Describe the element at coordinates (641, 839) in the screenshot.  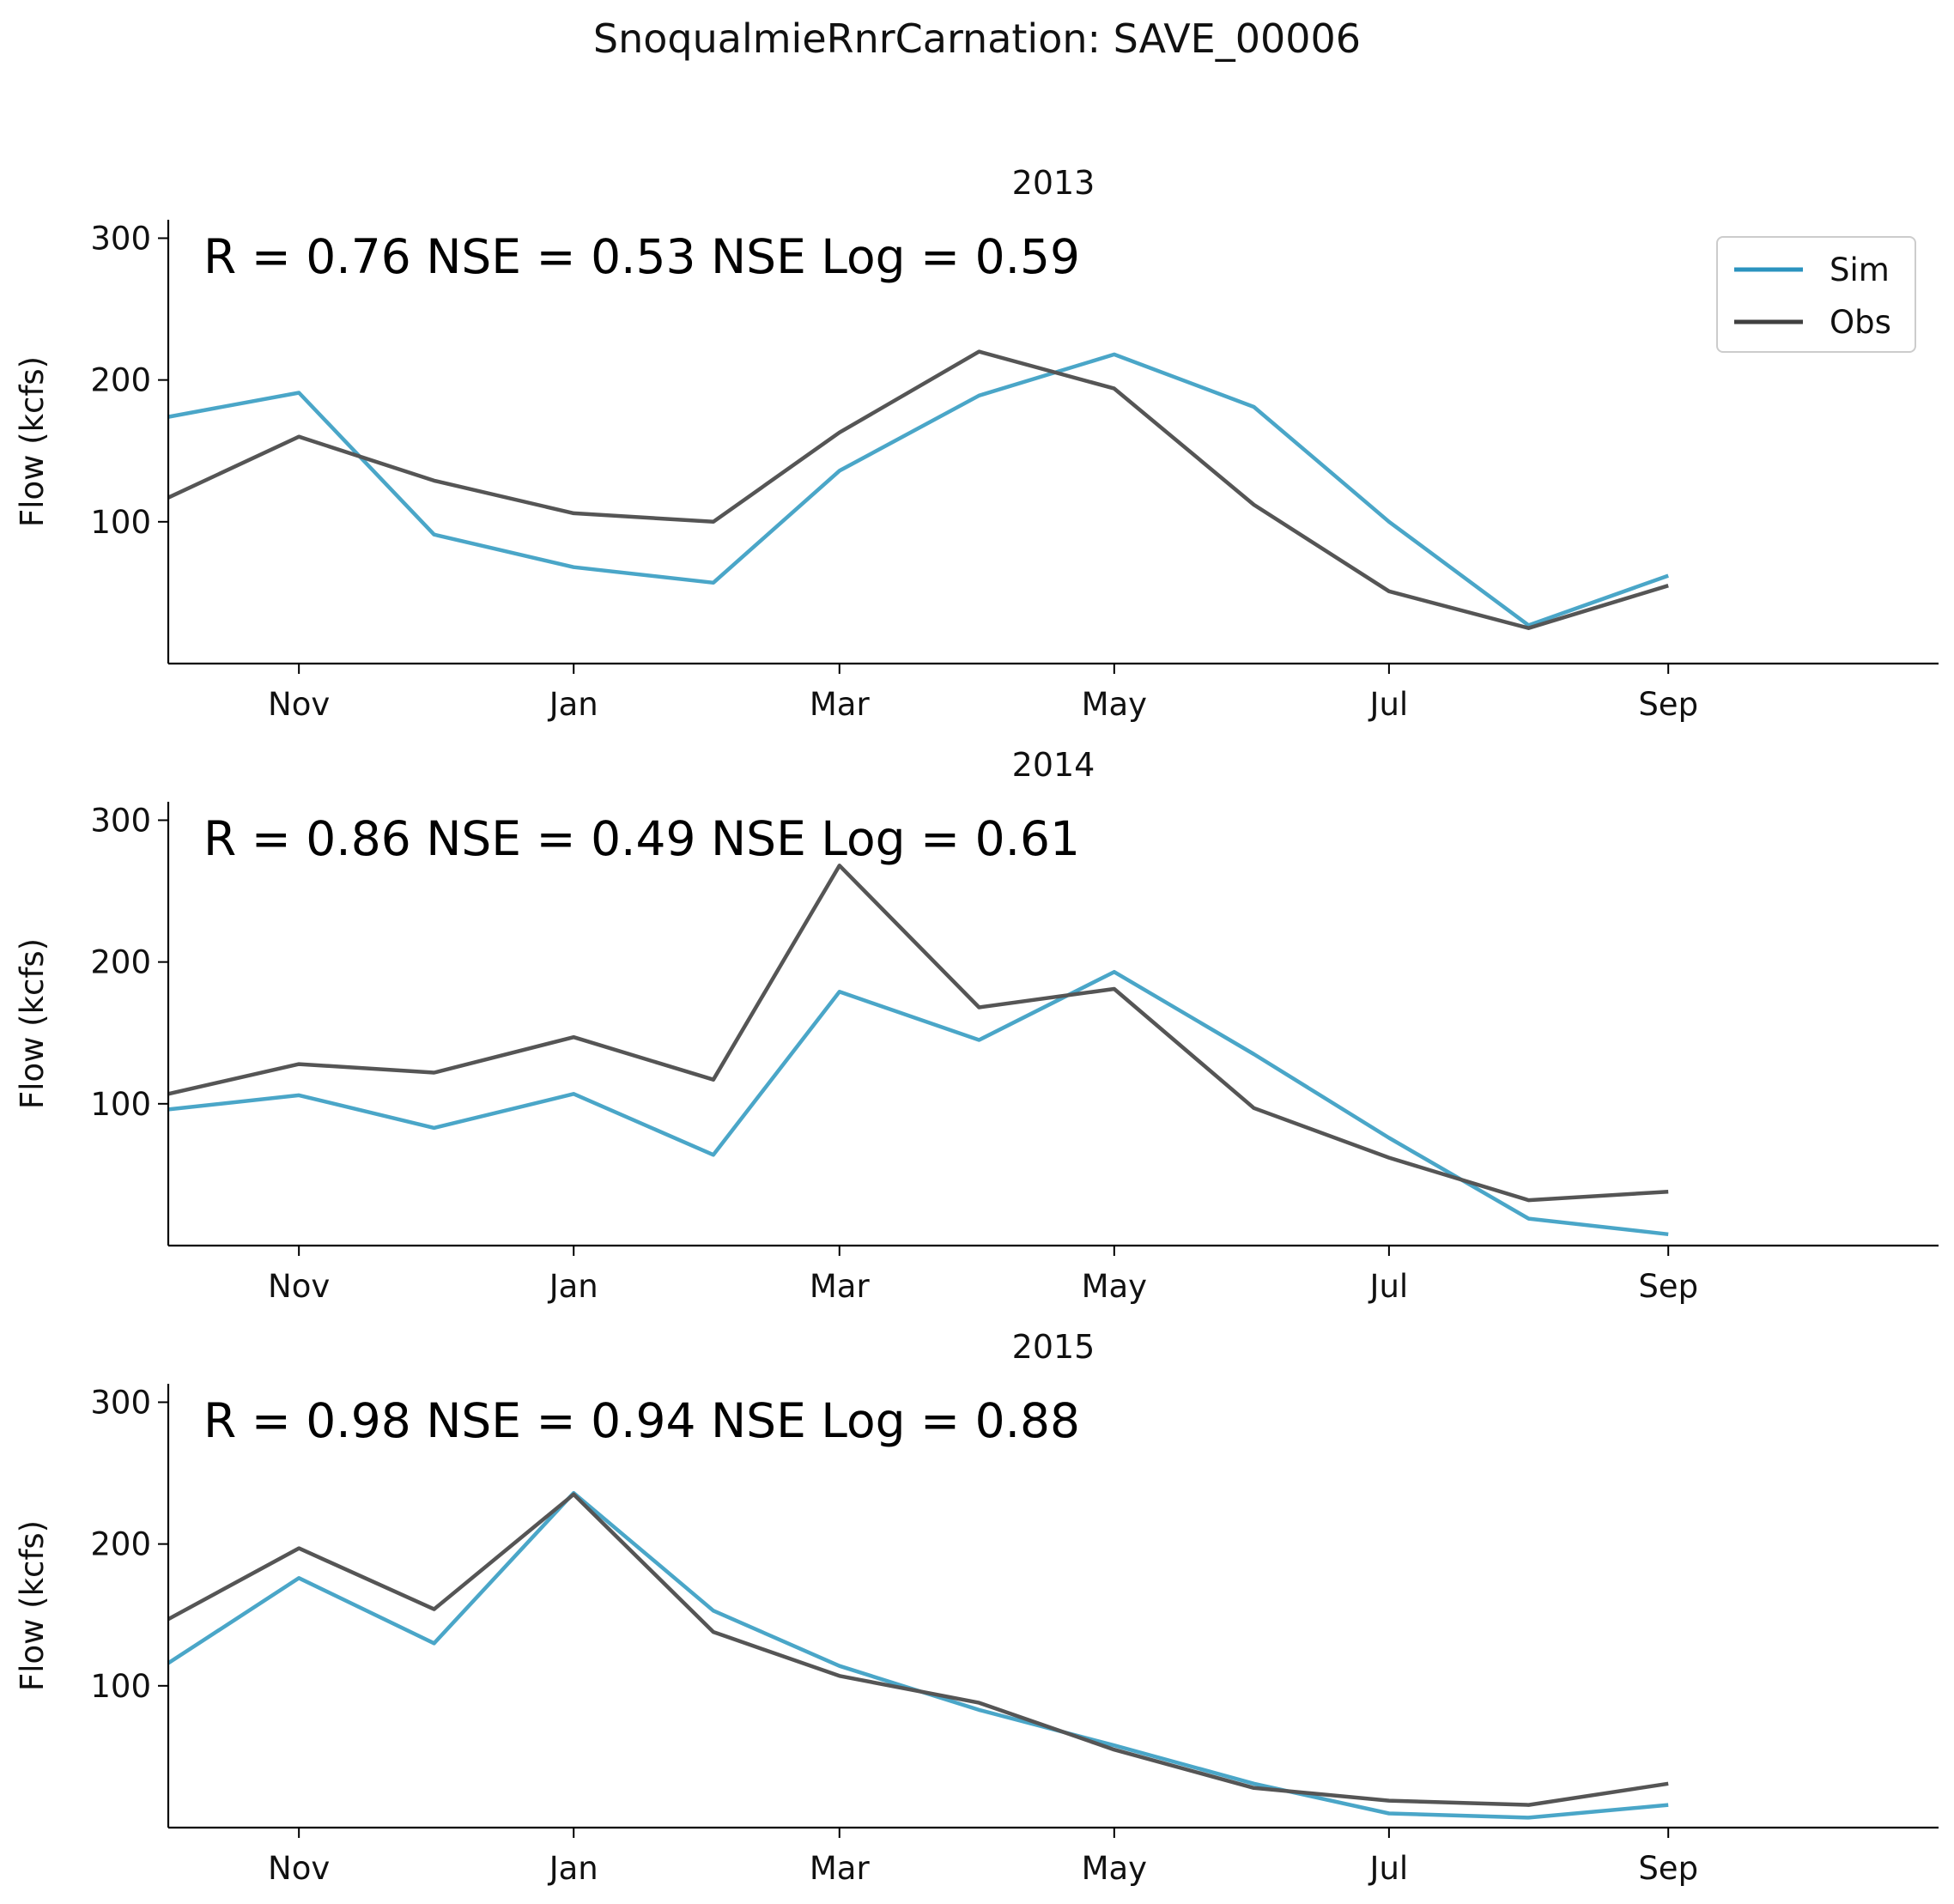
I see `metrics-annotation: R = 0.86 NSE = 0.49 NSE Log = 0.61` at that location.